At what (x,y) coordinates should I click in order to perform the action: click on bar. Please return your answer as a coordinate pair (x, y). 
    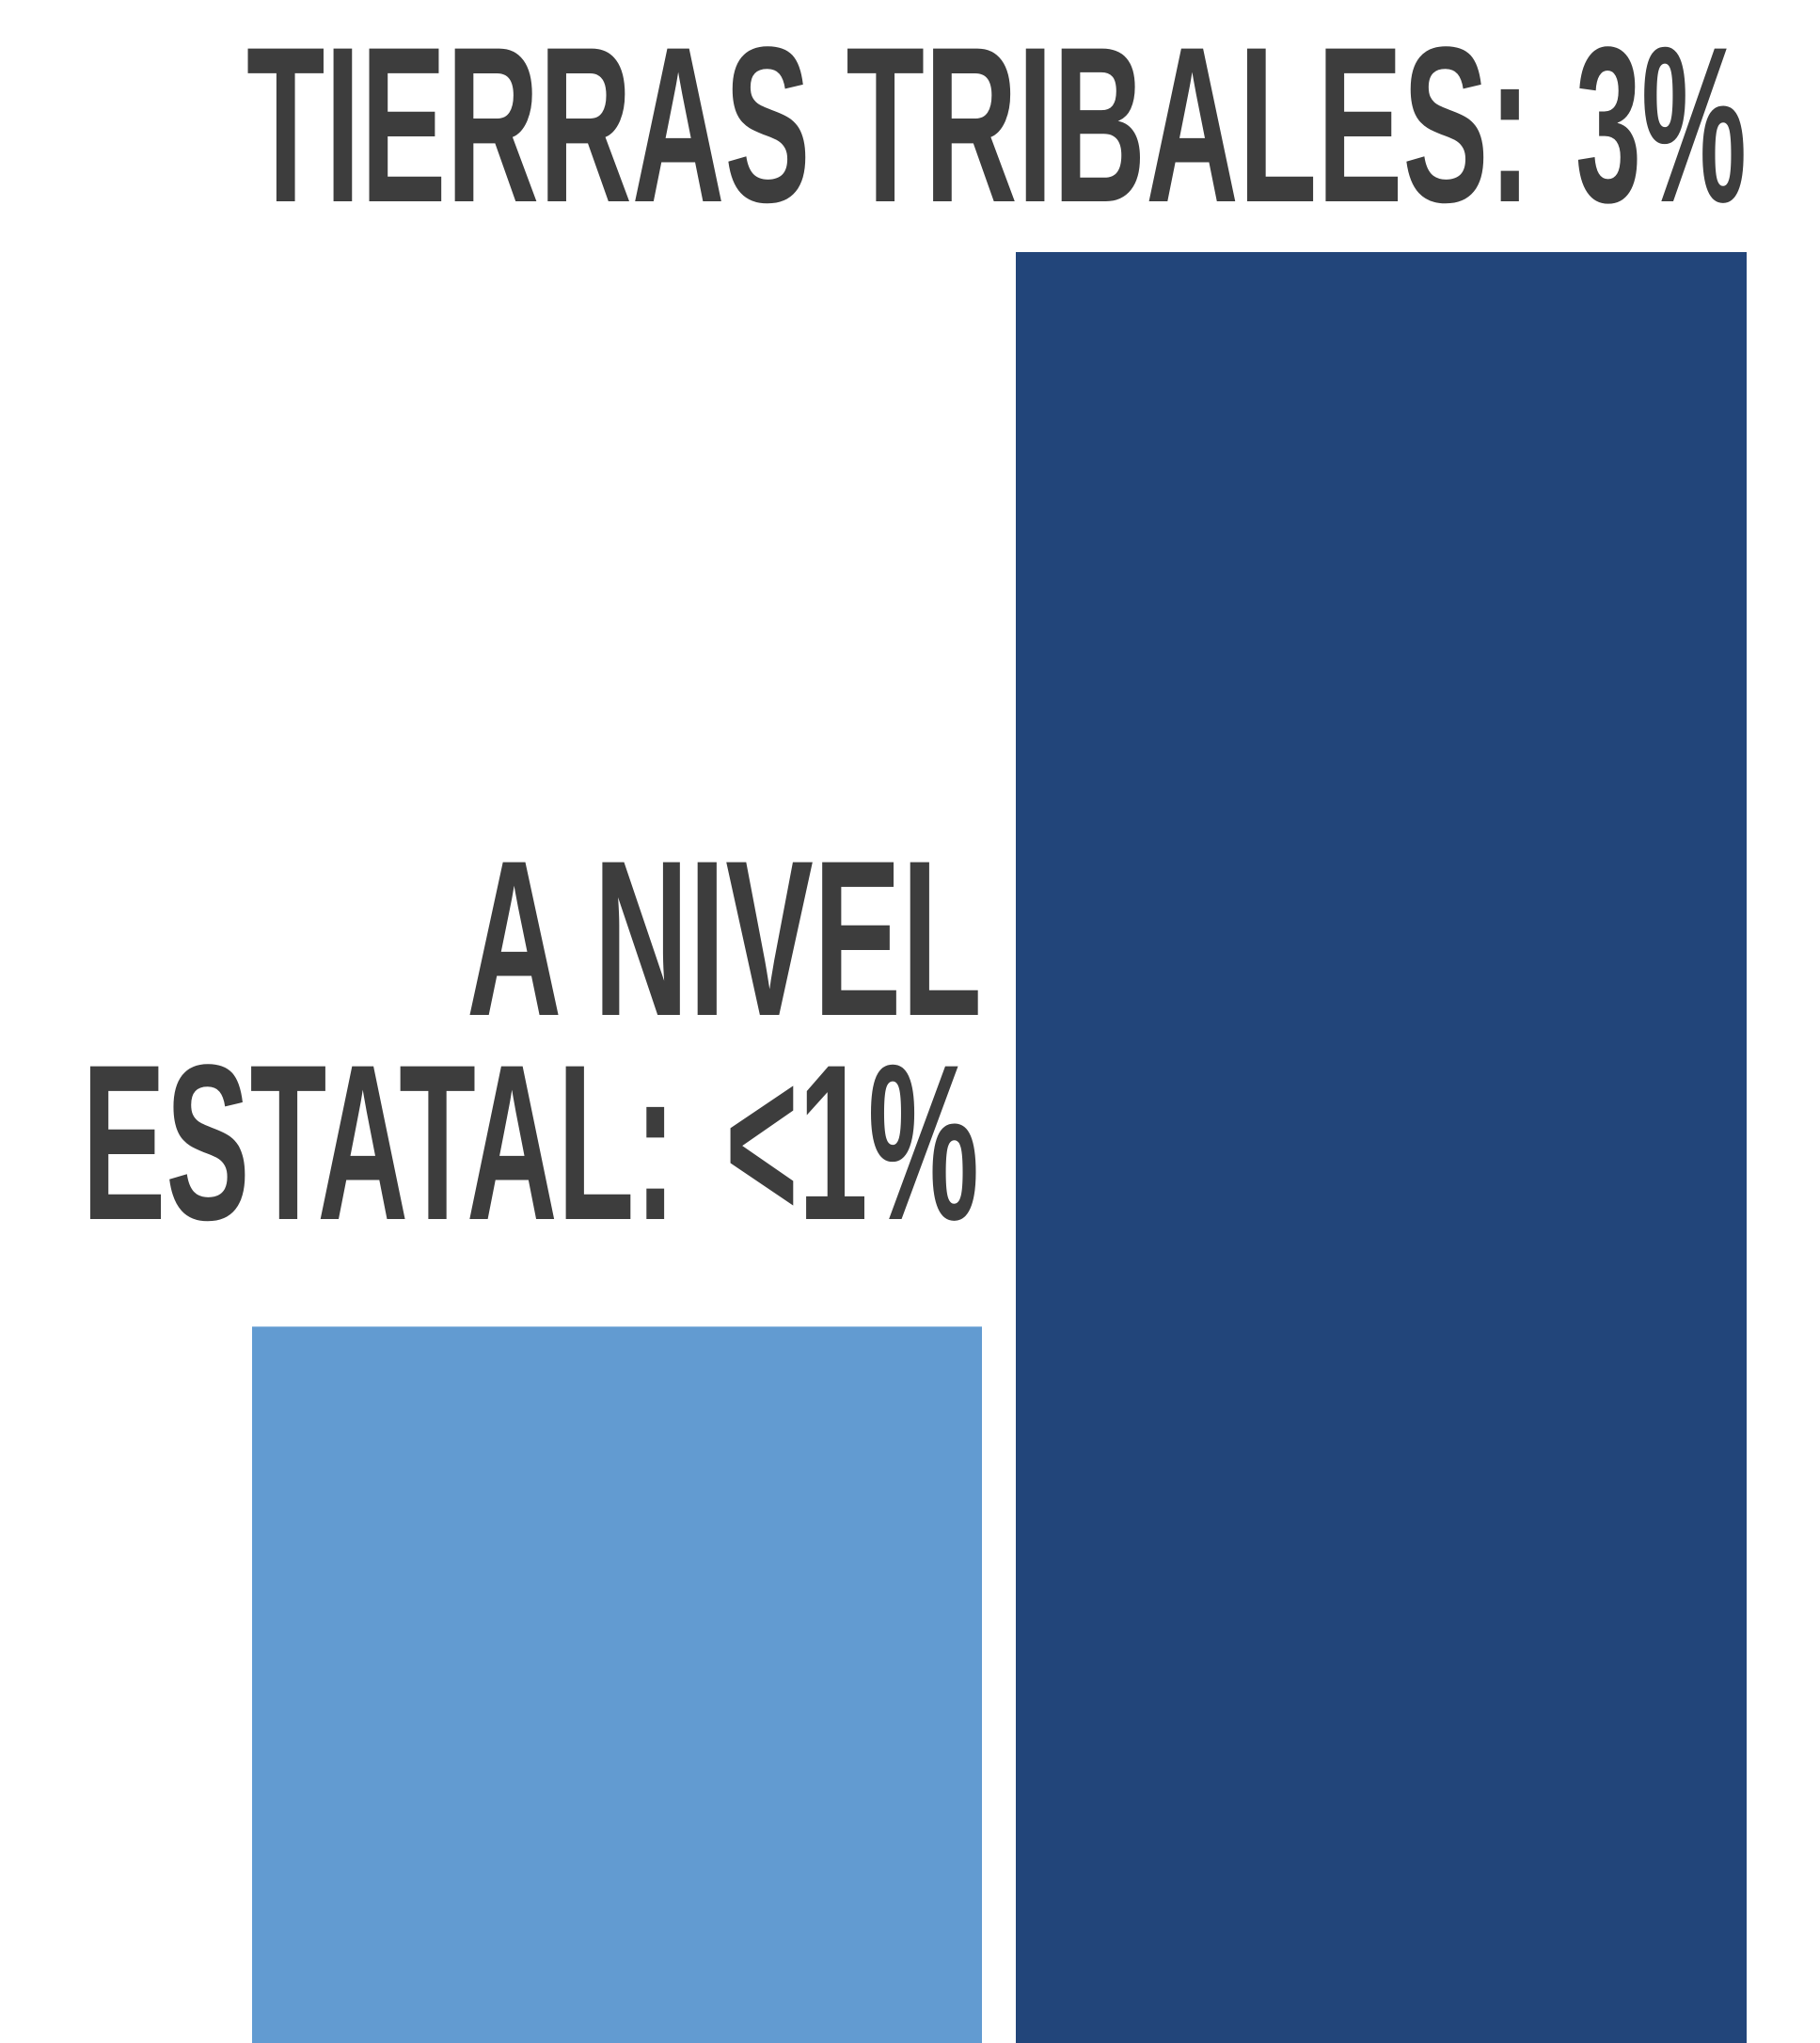
    Looking at the image, I should click on (617, 1684).